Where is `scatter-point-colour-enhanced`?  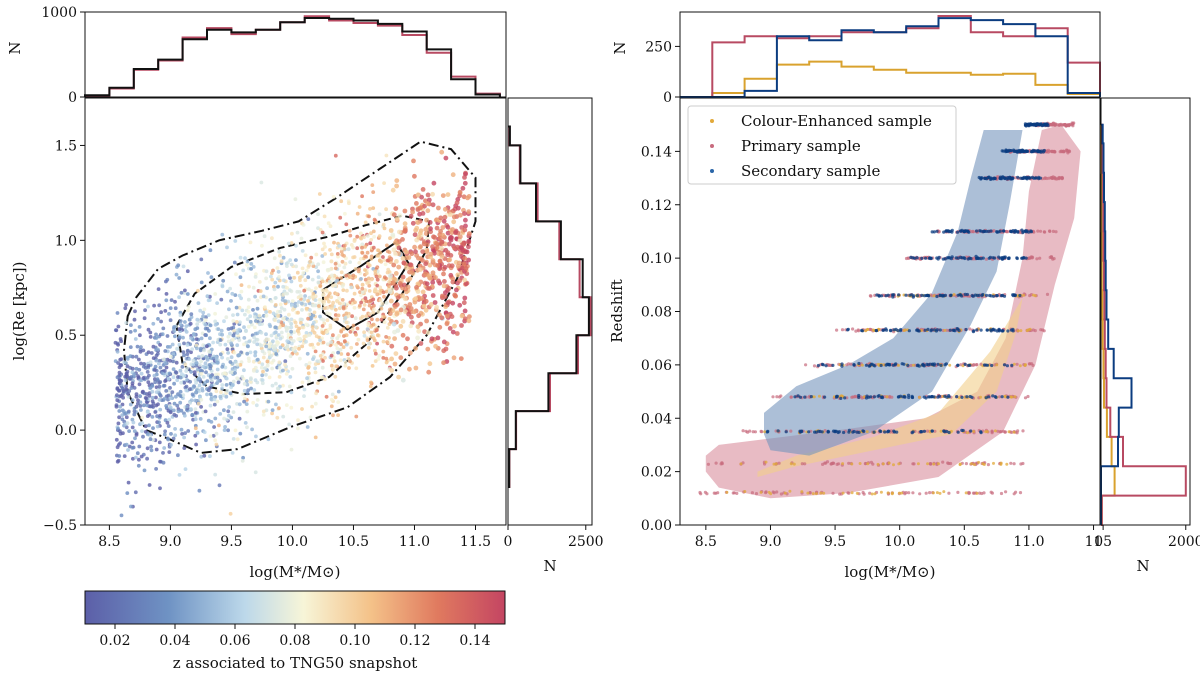 scatter-point-colour-enhanced is located at coordinates (879, 329).